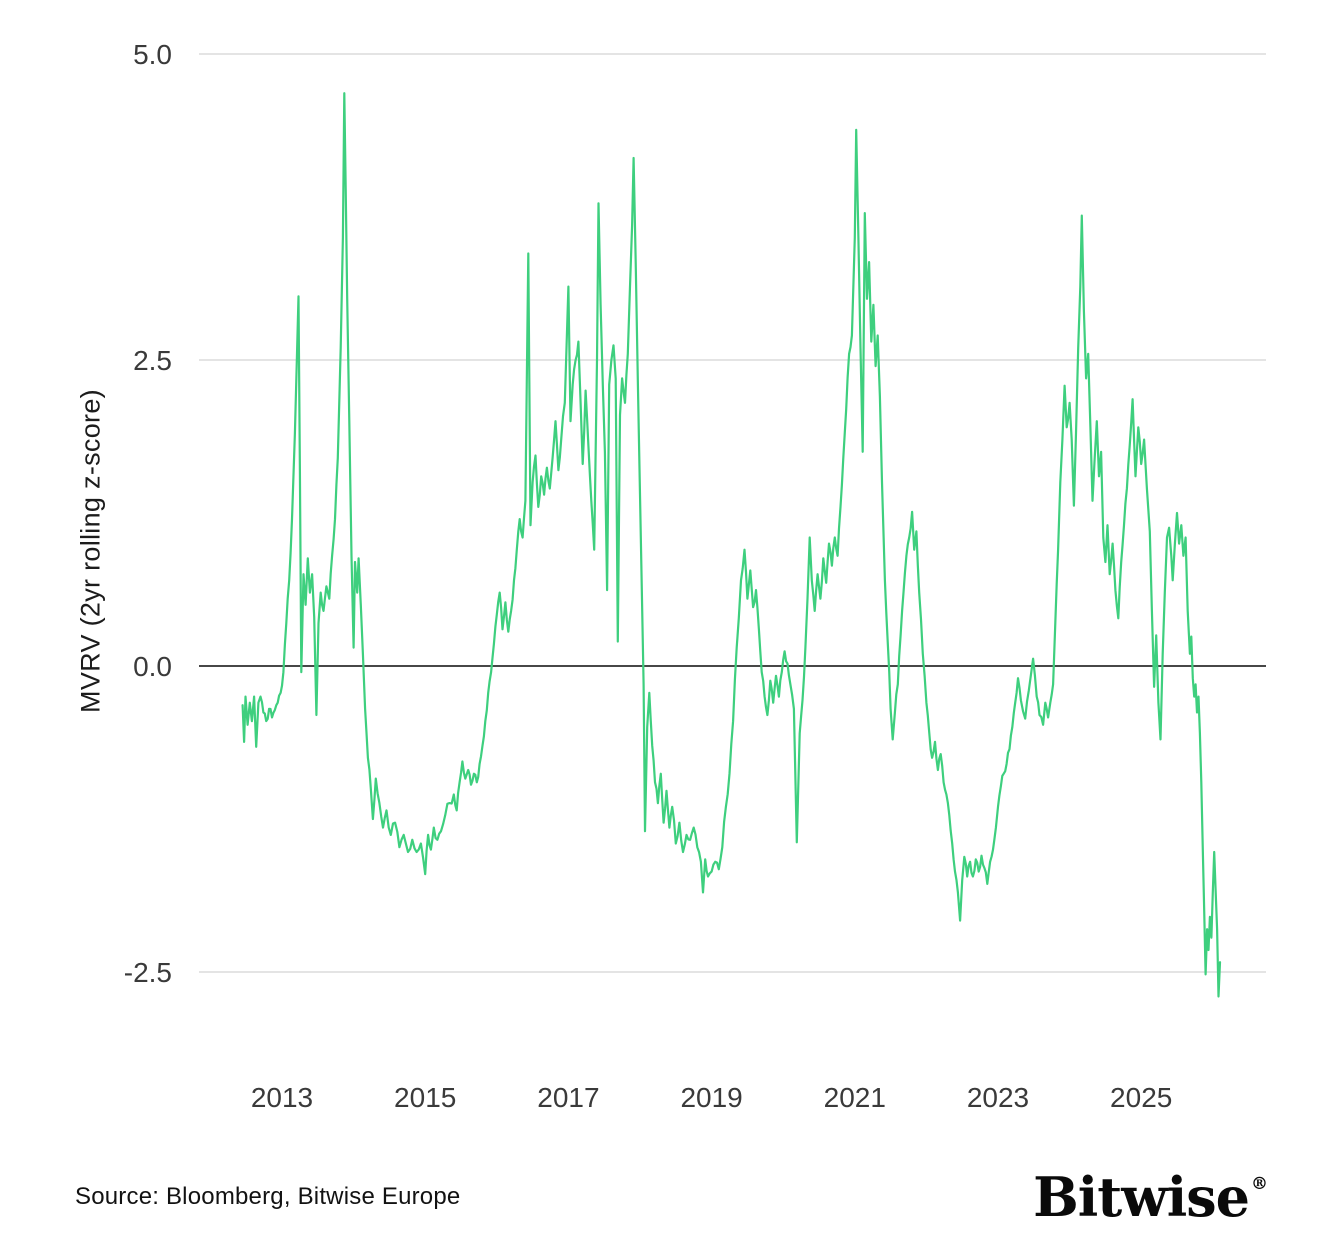 This screenshot has height=1244, width=1342. Describe the element at coordinates (268, 1196) in the screenshot. I see `source-note: Source: Bloomberg, Bitwise Europe` at that location.